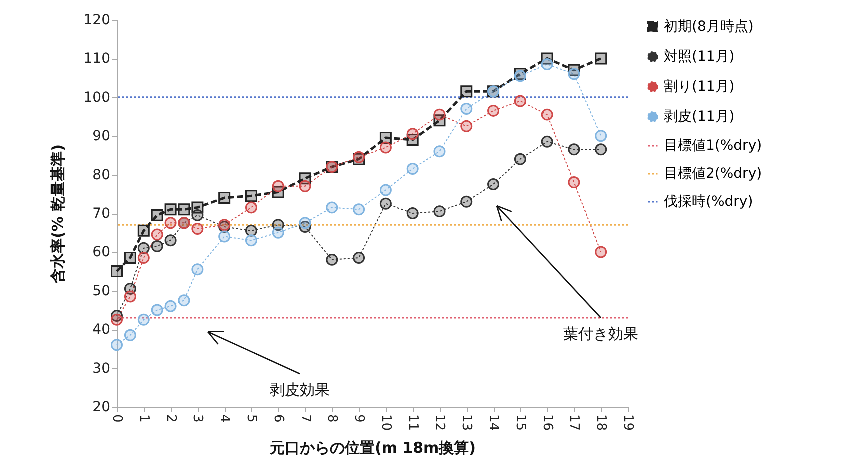  I want to click on x-tick-label: 13, so click(466, 423).